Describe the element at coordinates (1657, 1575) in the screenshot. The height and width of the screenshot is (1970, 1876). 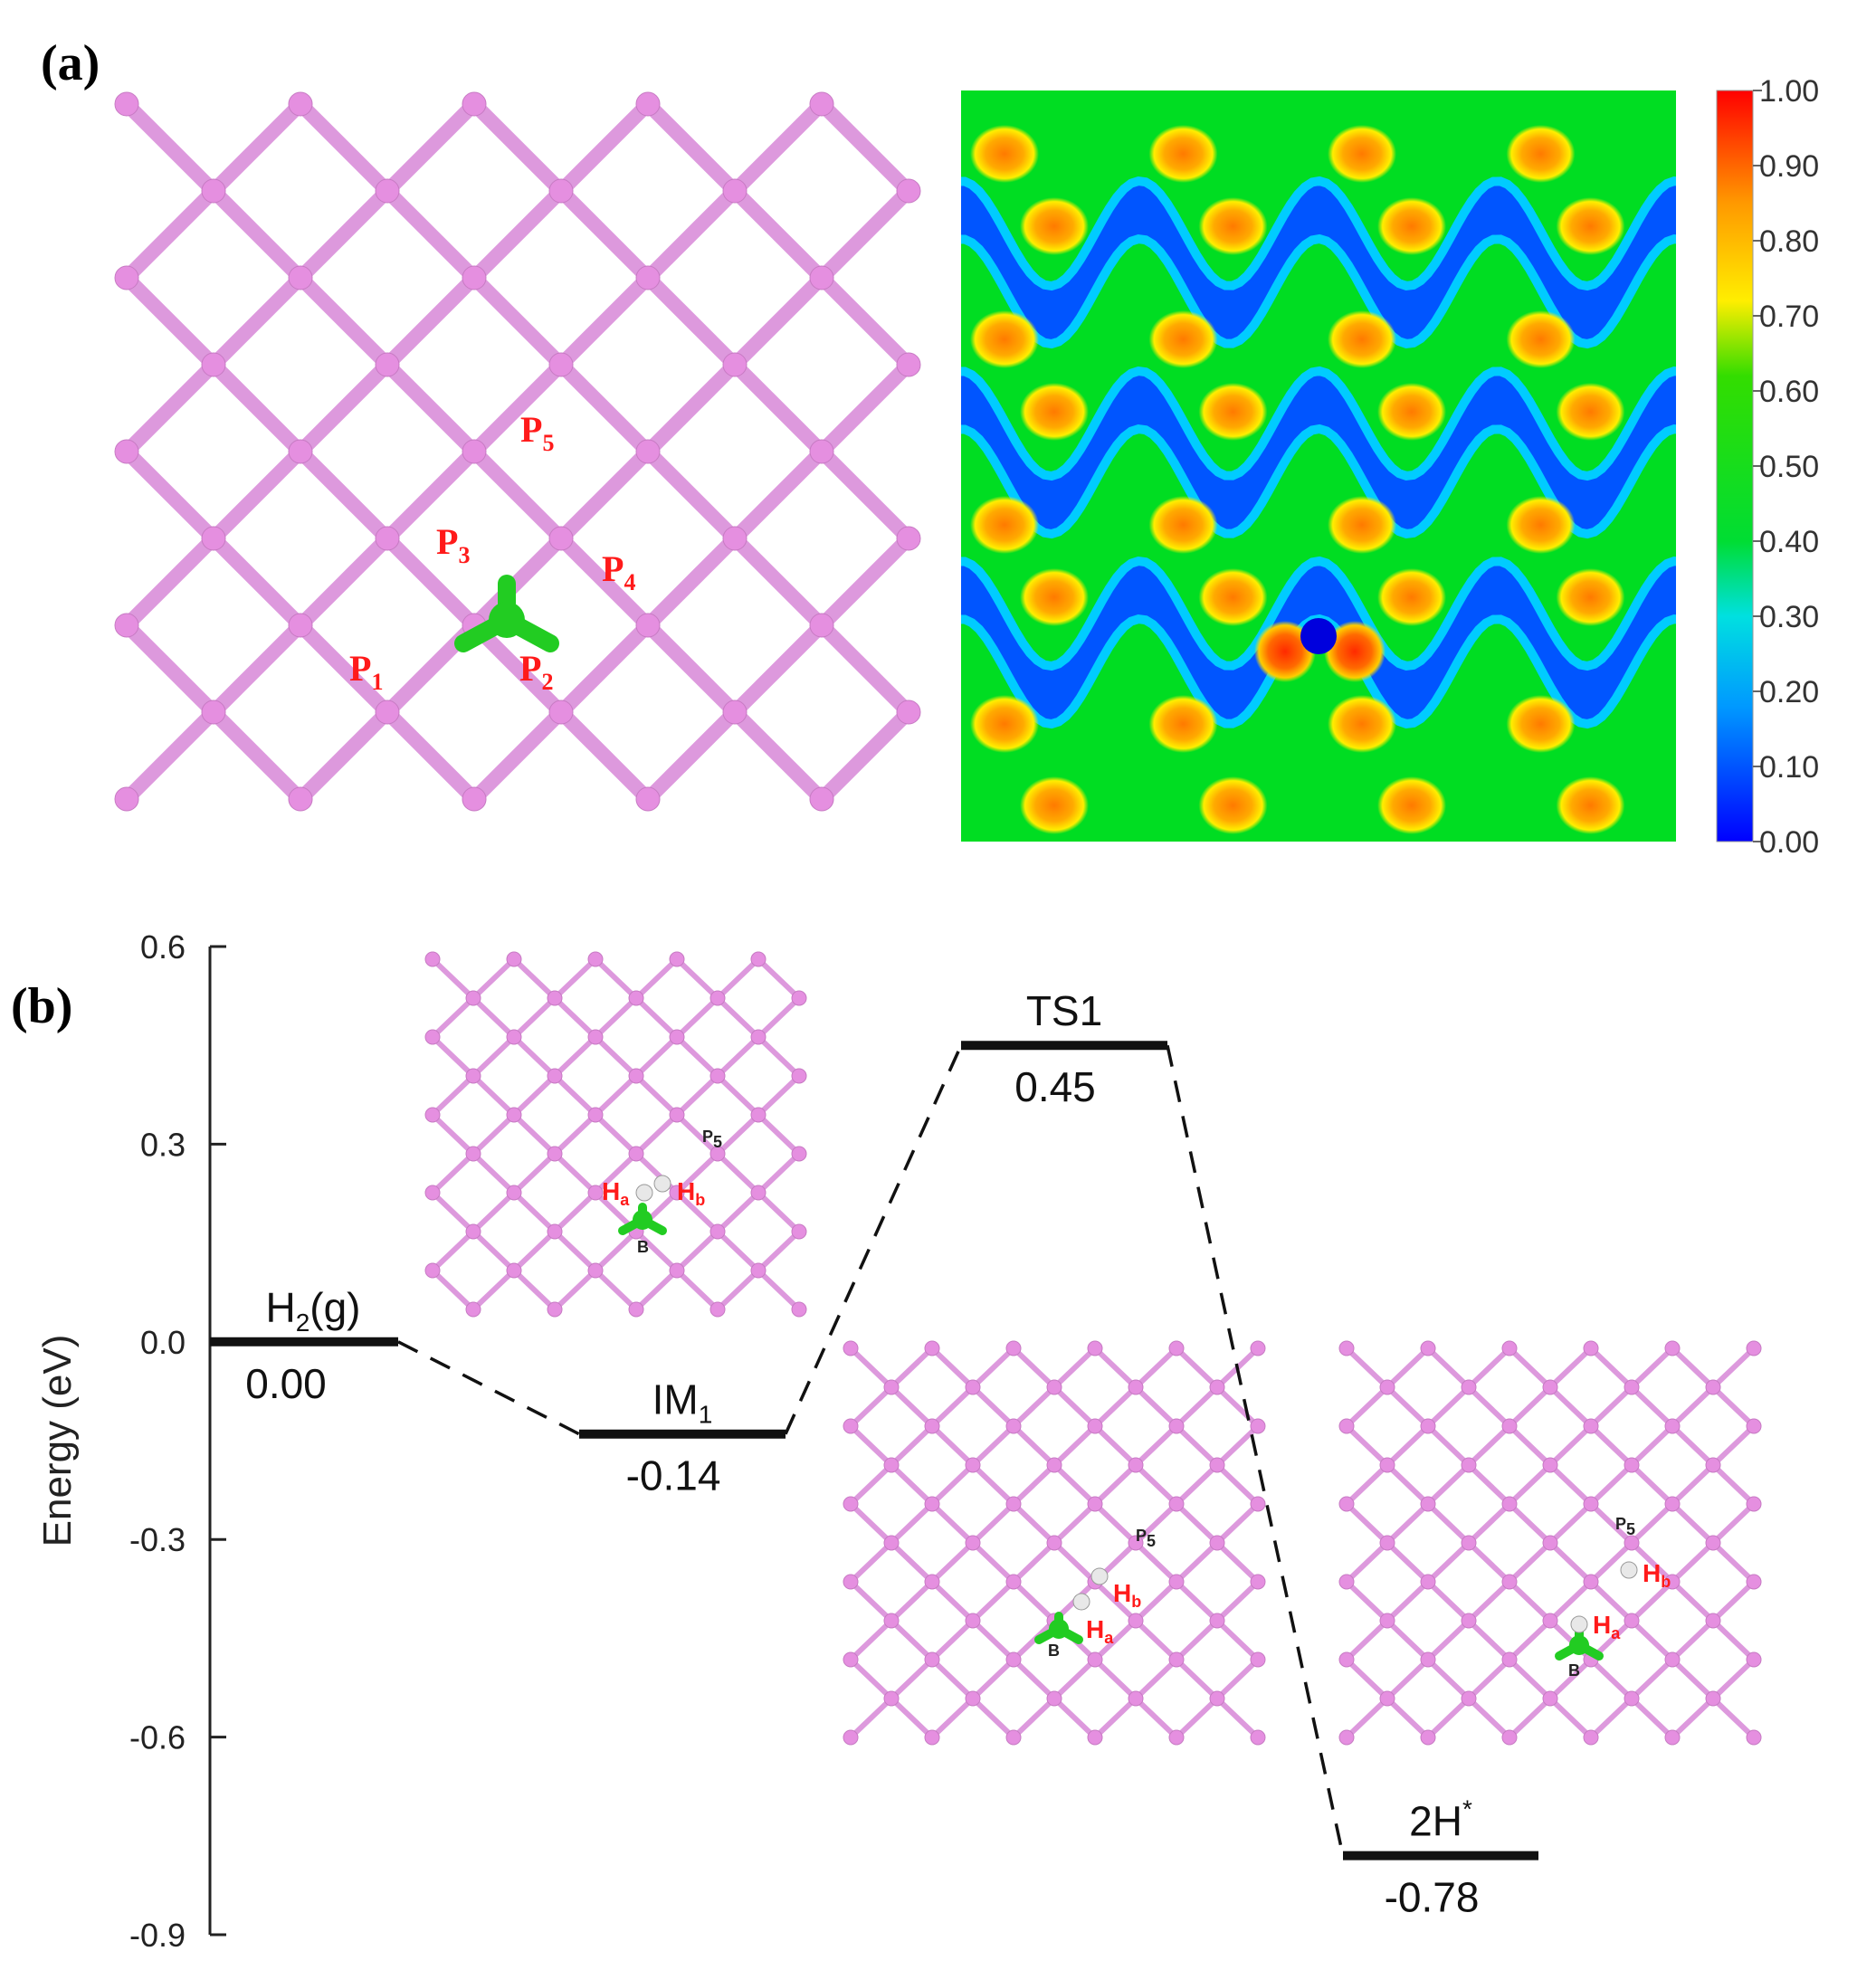
I see `hb-label: Hb` at that location.